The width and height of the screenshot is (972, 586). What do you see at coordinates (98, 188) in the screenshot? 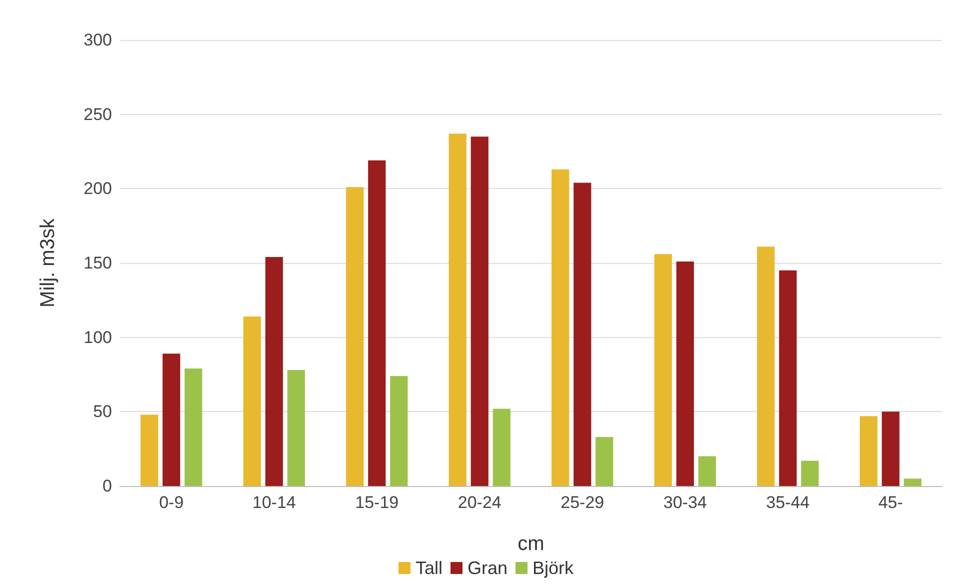
I see `y-tick-label: 200` at bounding box center [98, 188].